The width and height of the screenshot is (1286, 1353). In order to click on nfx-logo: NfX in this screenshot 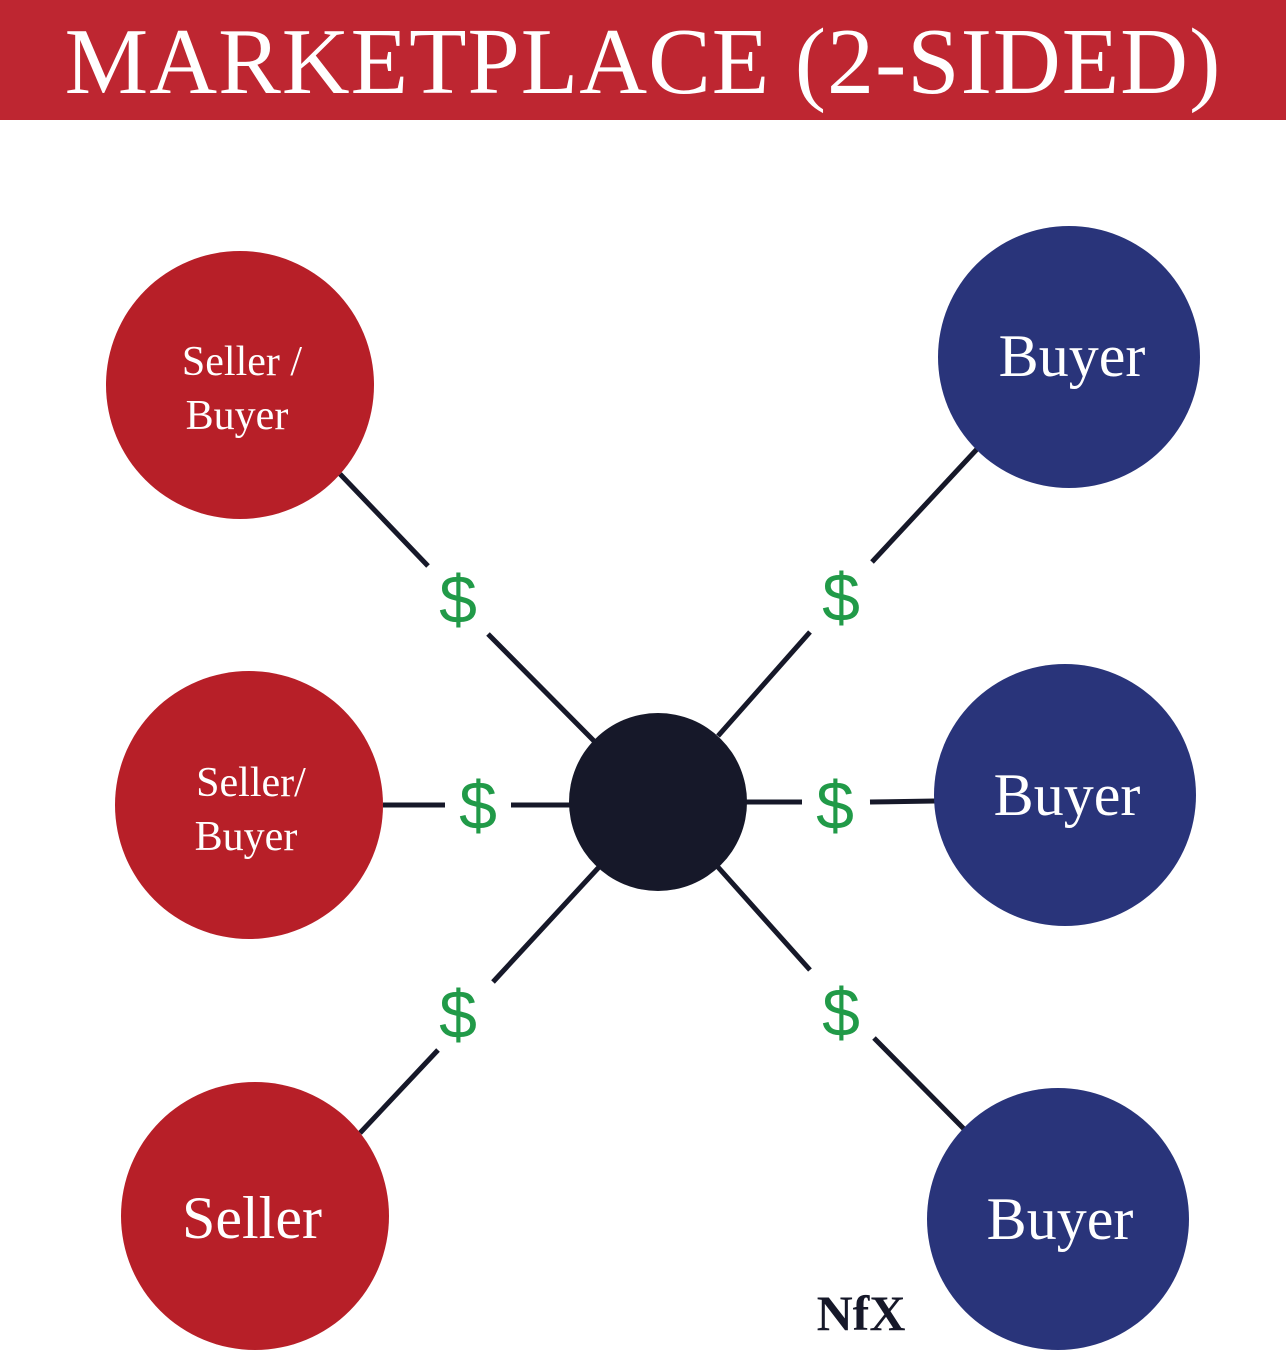, I will do `click(861, 1313)`.